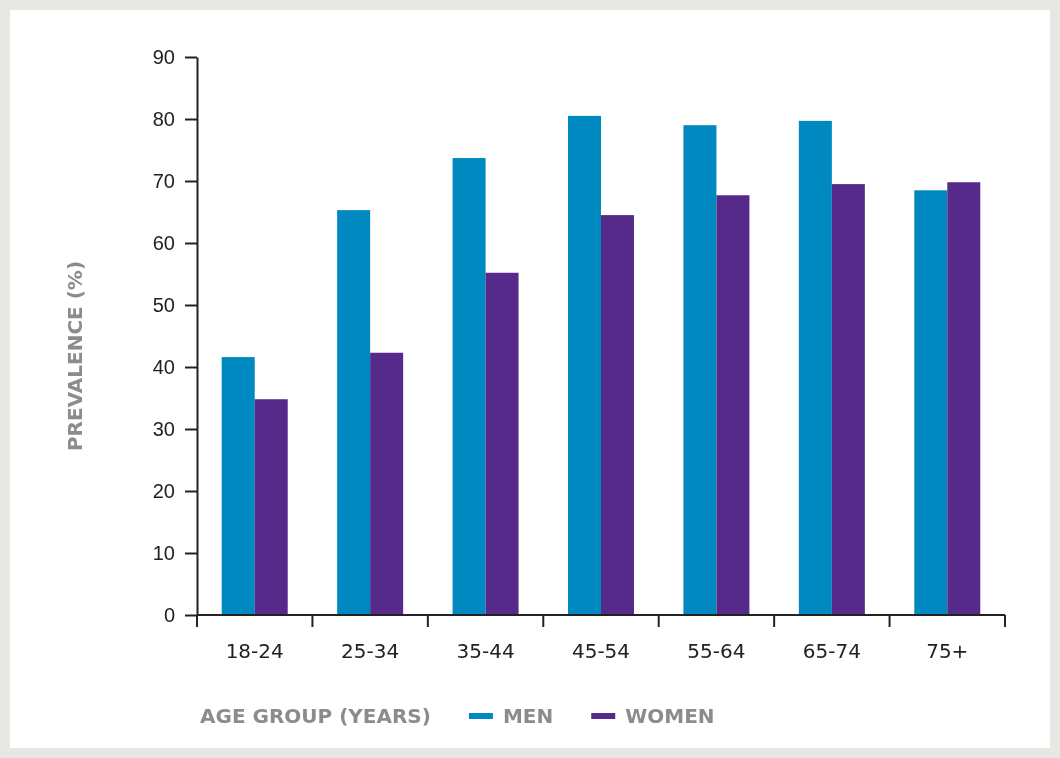 This screenshot has width=1060, height=758. What do you see at coordinates (163, 552) in the screenshot?
I see `y-tick-label: 10` at bounding box center [163, 552].